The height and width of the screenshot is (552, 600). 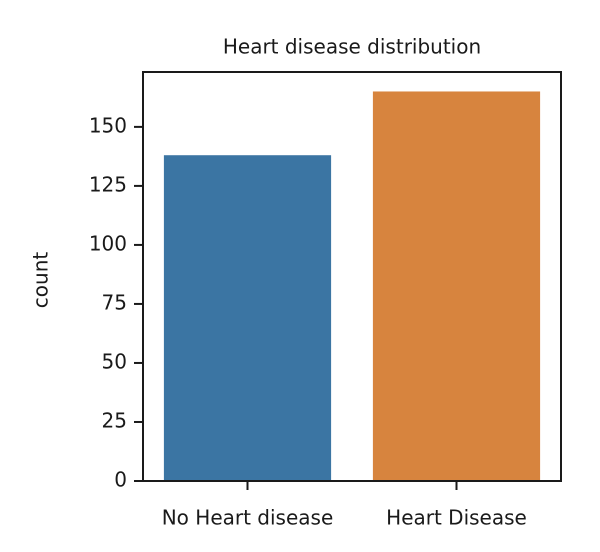 What do you see at coordinates (248, 518) in the screenshot?
I see `x-tick-label: No Heart disease` at bounding box center [248, 518].